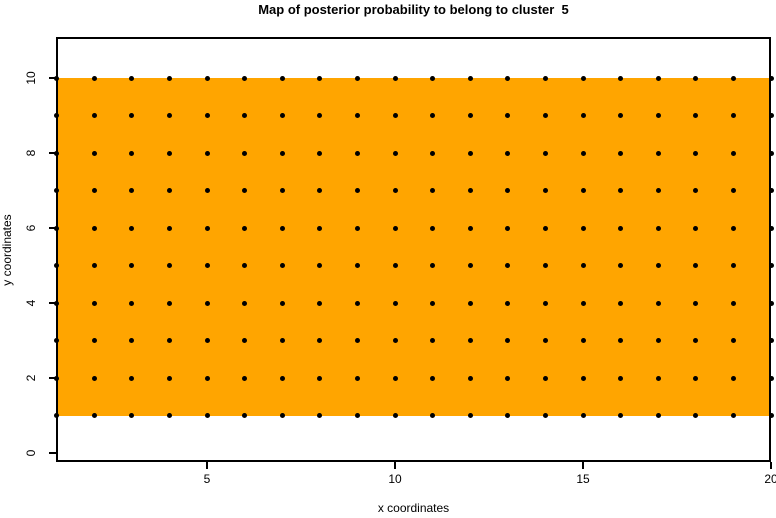  Describe the element at coordinates (31, 78) in the screenshot. I see `y-tick-label: 10` at that location.